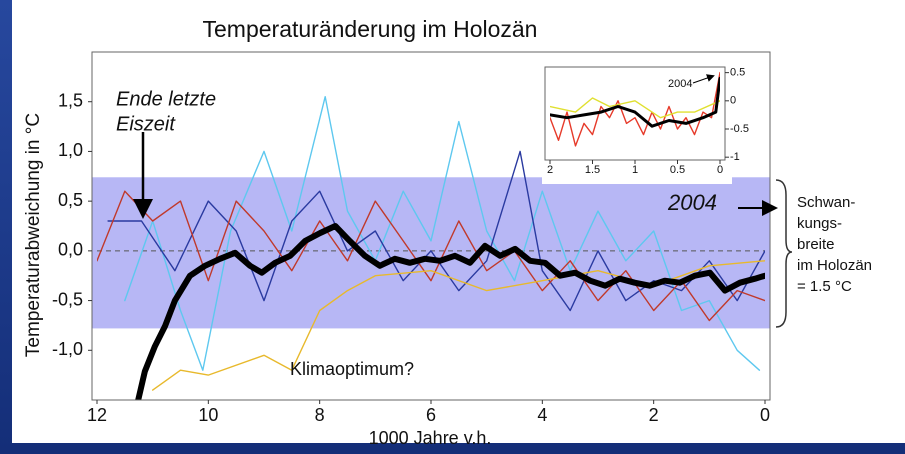 The width and height of the screenshot is (905, 454). What do you see at coordinates (826, 202) in the screenshot?
I see `range-label: Schwan-` at bounding box center [826, 202].